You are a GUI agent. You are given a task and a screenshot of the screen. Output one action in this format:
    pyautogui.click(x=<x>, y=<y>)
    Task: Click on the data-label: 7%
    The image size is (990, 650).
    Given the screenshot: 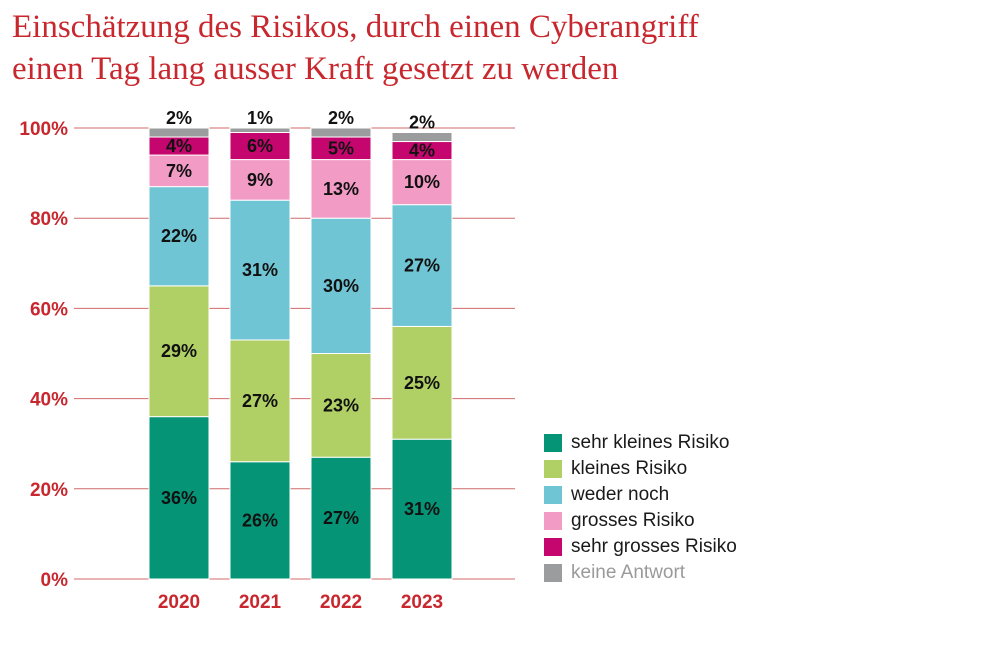 What is the action you would take?
    pyautogui.click(x=179, y=171)
    